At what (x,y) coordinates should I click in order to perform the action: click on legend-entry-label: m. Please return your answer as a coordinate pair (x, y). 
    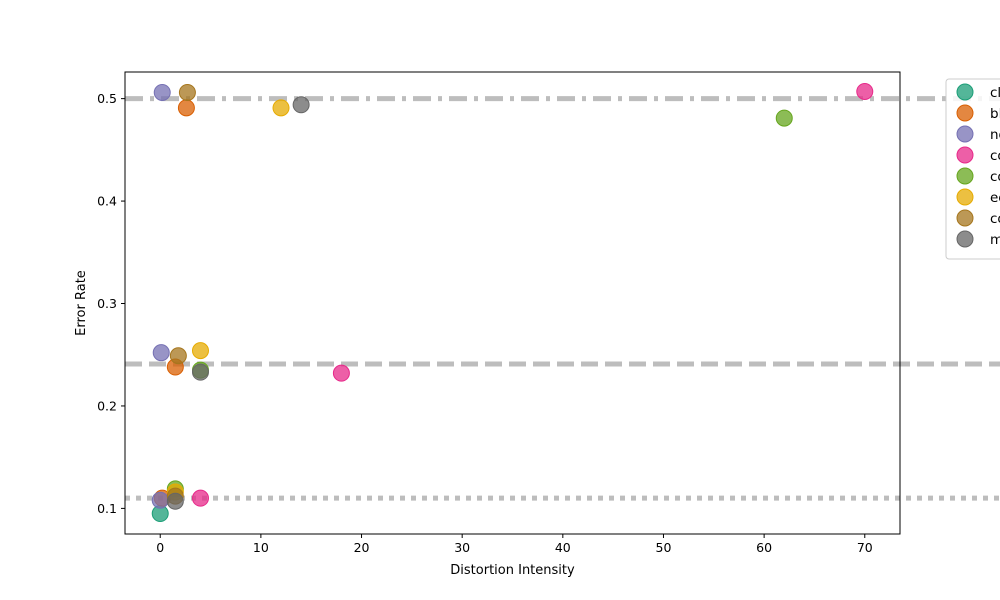
    Looking at the image, I should click on (995, 240).